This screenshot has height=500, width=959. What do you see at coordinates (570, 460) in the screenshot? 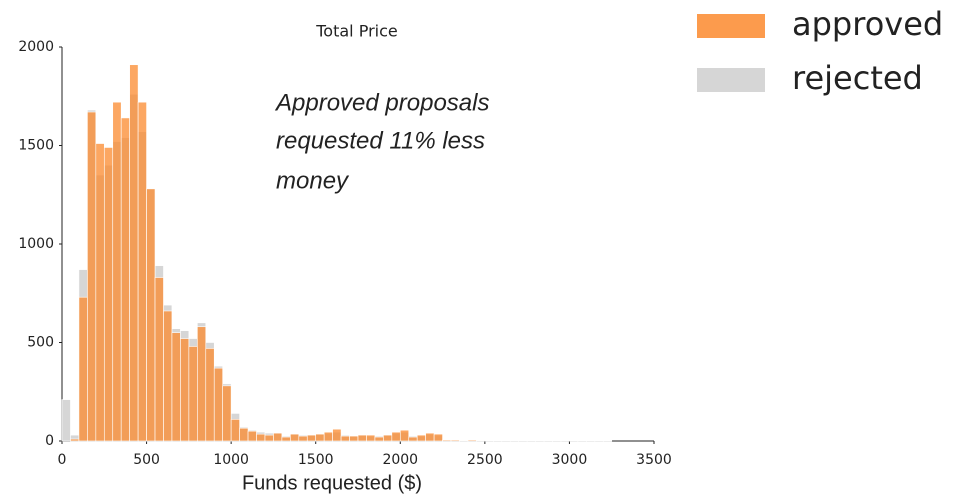
I see `x-tick-label: 3000` at bounding box center [570, 460].